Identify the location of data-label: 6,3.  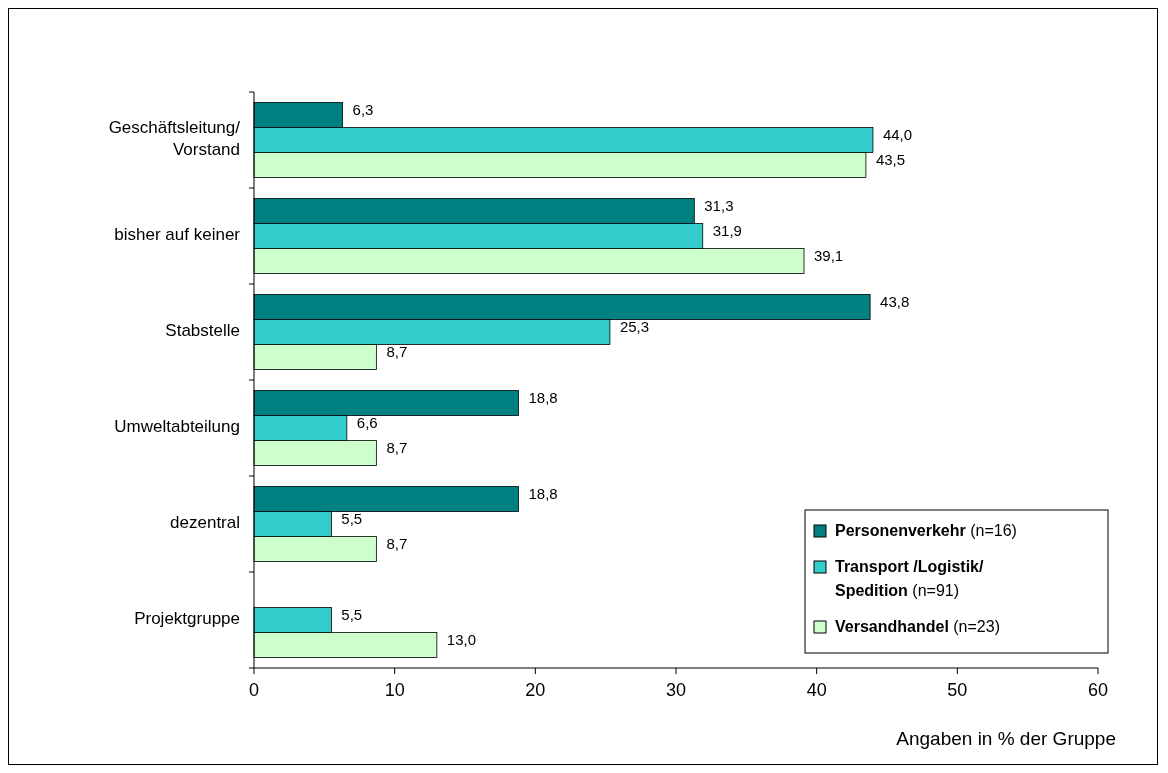
(363, 110).